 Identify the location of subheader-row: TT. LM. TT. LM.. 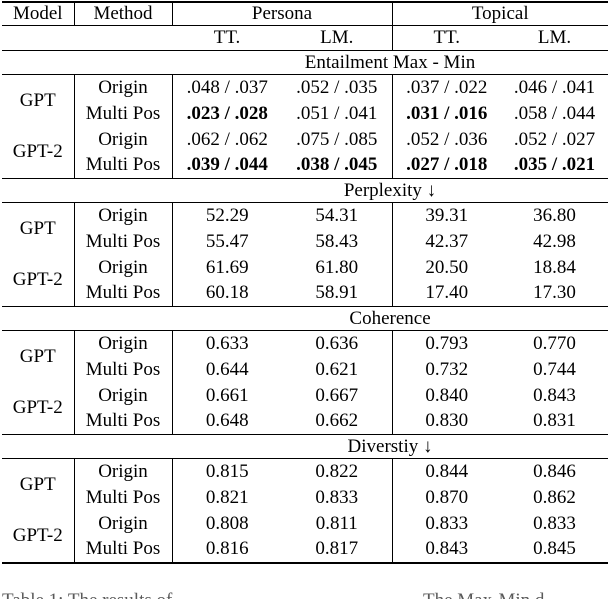
(305, 38).